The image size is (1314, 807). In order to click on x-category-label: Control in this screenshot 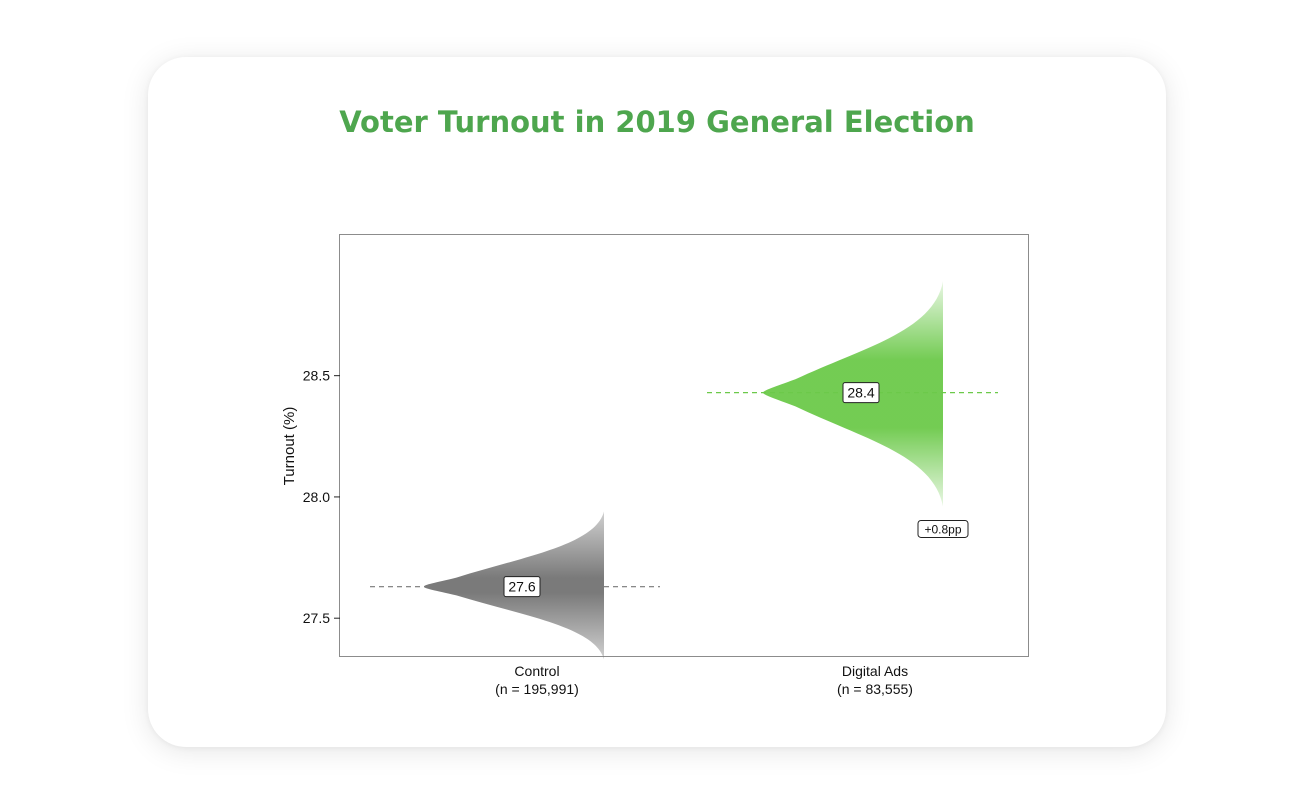, I will do `click(536, 671)`.